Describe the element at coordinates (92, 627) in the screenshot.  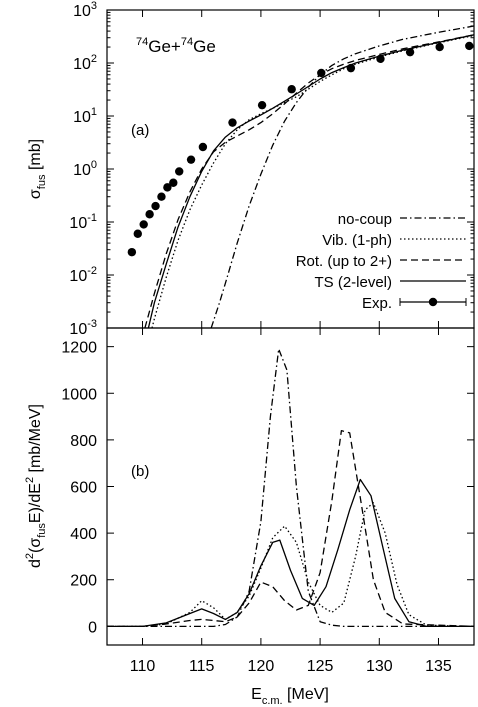
I see `b-ytick-label: 0` at that location.